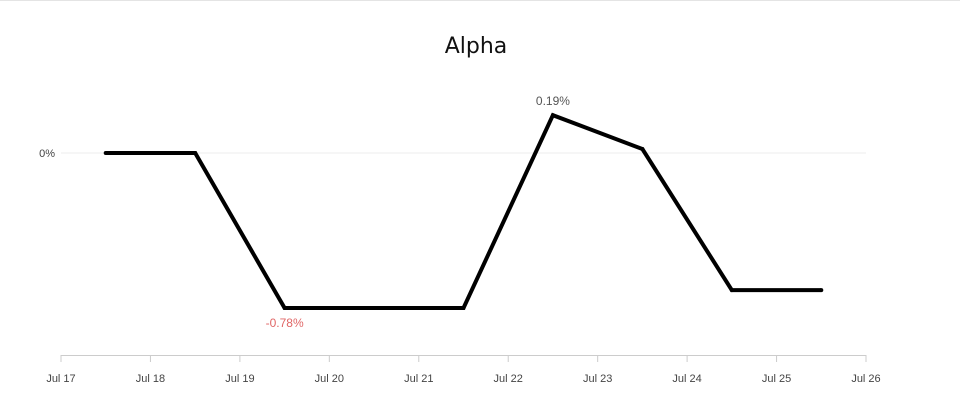 The height and width of the screenshot is (411, 960). I want to click on x-tick-label: Jul 19, so click(239, 379).